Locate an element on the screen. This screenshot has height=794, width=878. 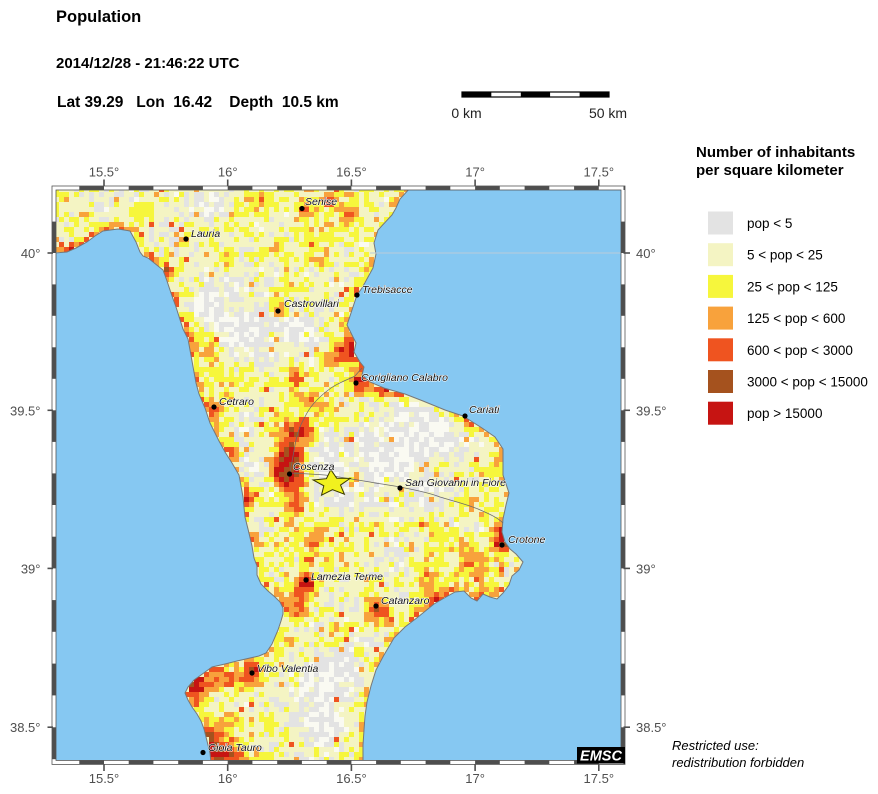
svg-text: per square kilometer is located at coordinates (770, 170).